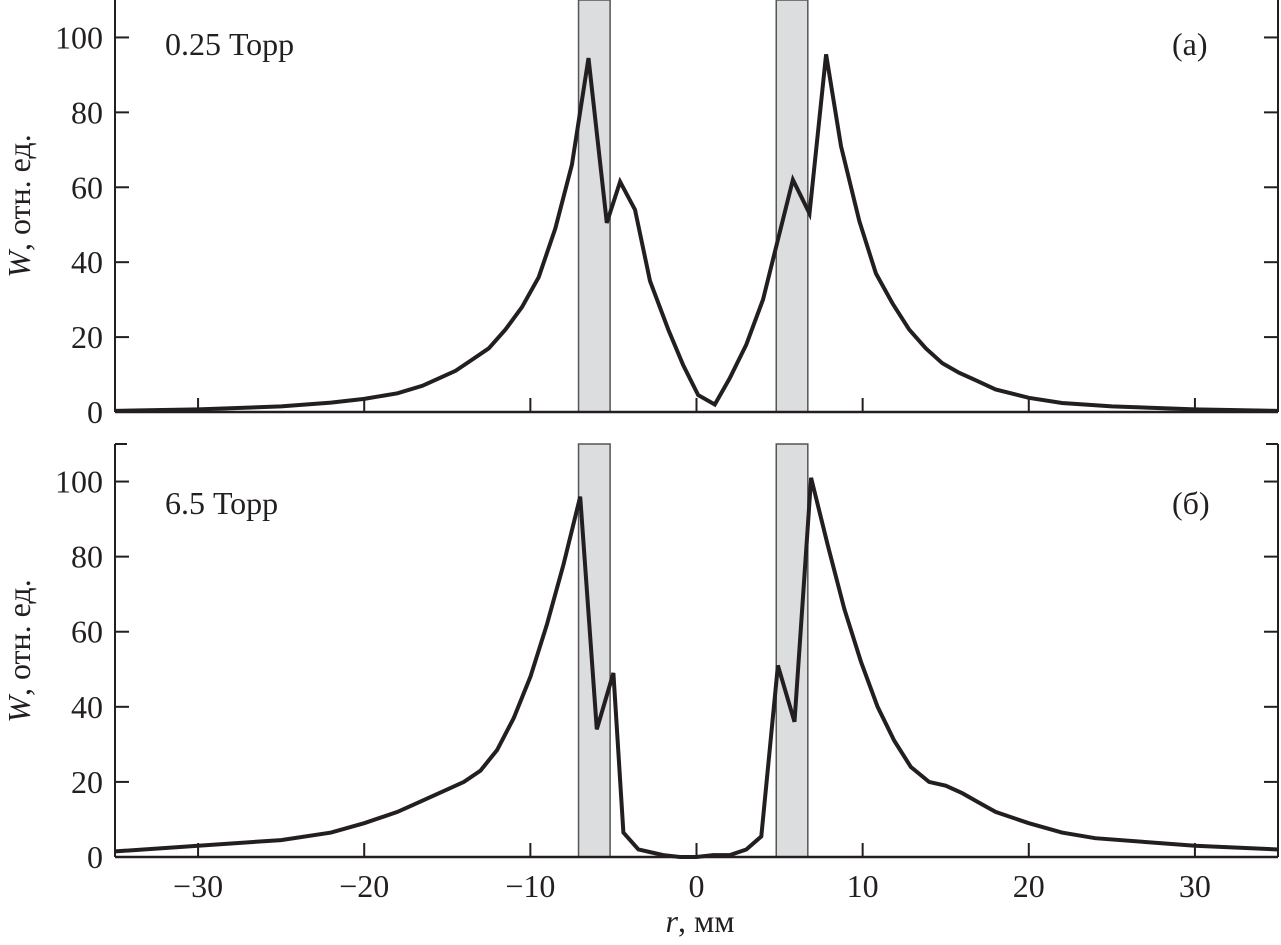  I want to click on xlabel-rest: , мм, so click(706, 921).